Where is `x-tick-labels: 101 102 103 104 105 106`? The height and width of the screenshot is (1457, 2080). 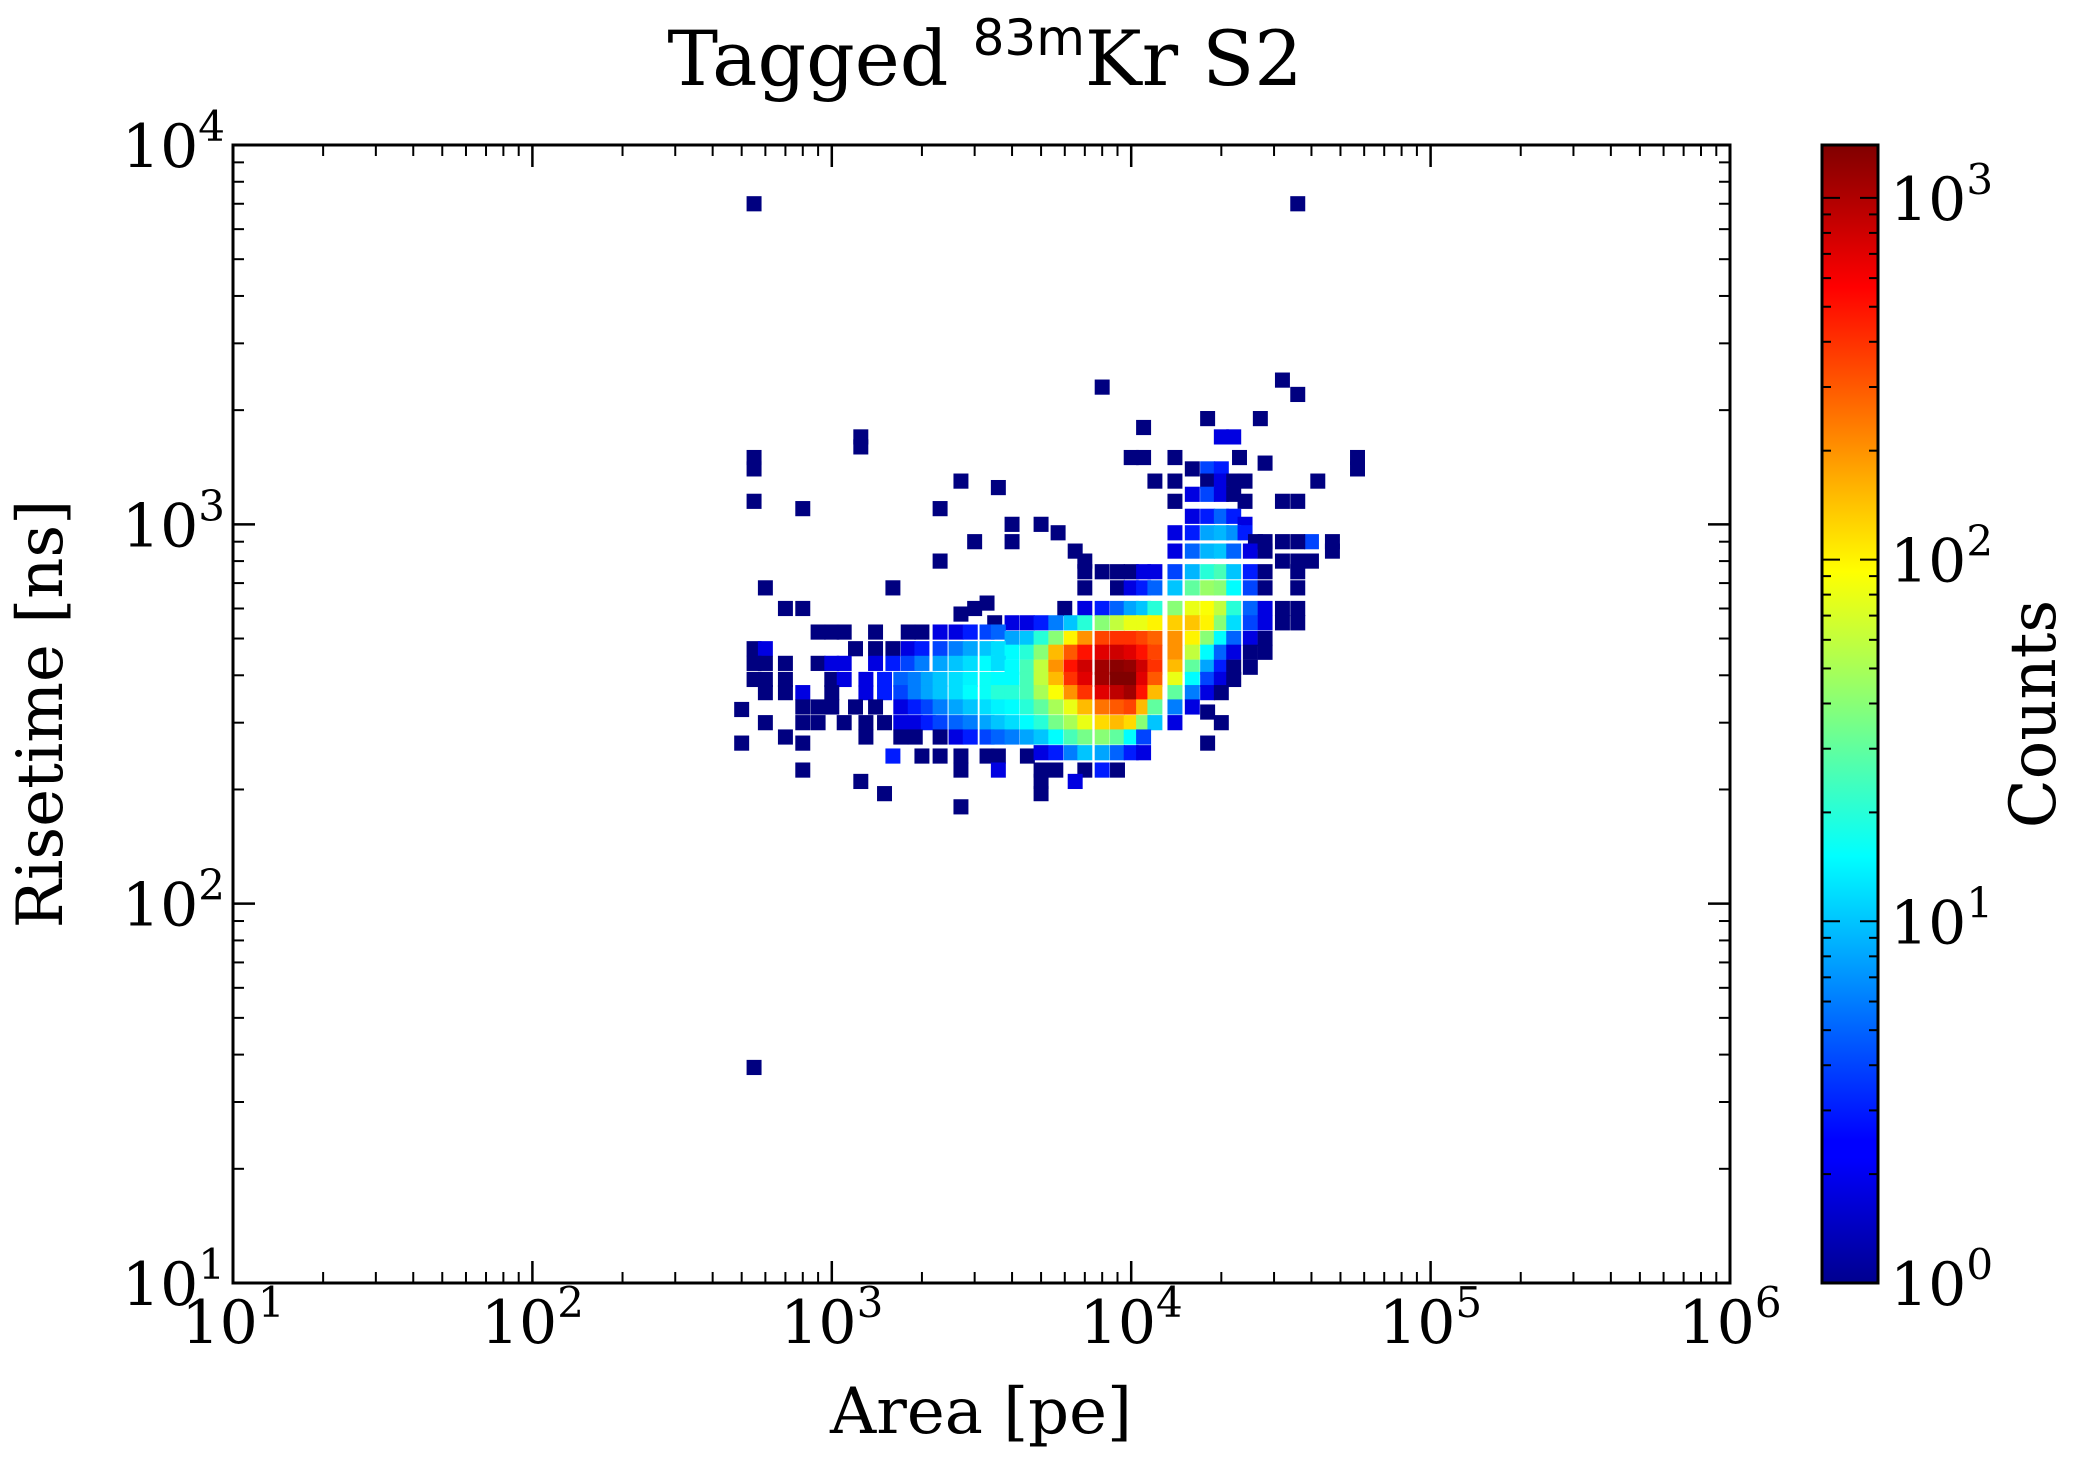 x-tick-labels: 101 102 103 104 105 106 is located at coordinates (981, 1318).